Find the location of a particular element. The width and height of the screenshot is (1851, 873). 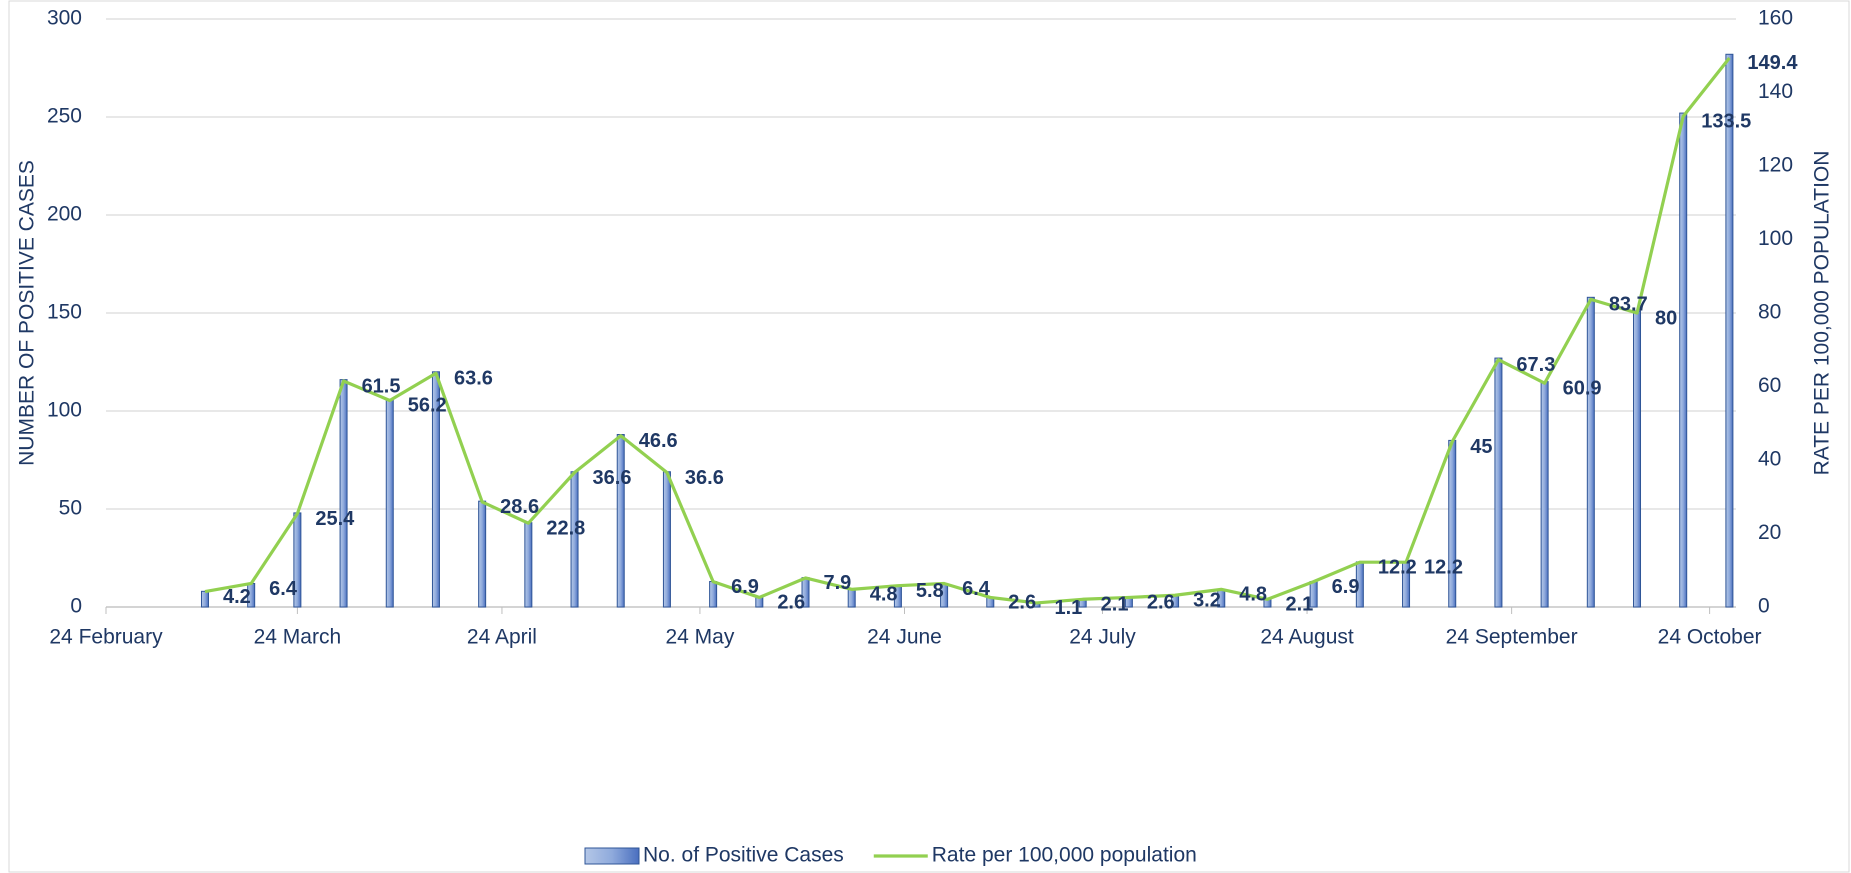

y2-tick-label: 120 is located at coordinates (1775, 165).